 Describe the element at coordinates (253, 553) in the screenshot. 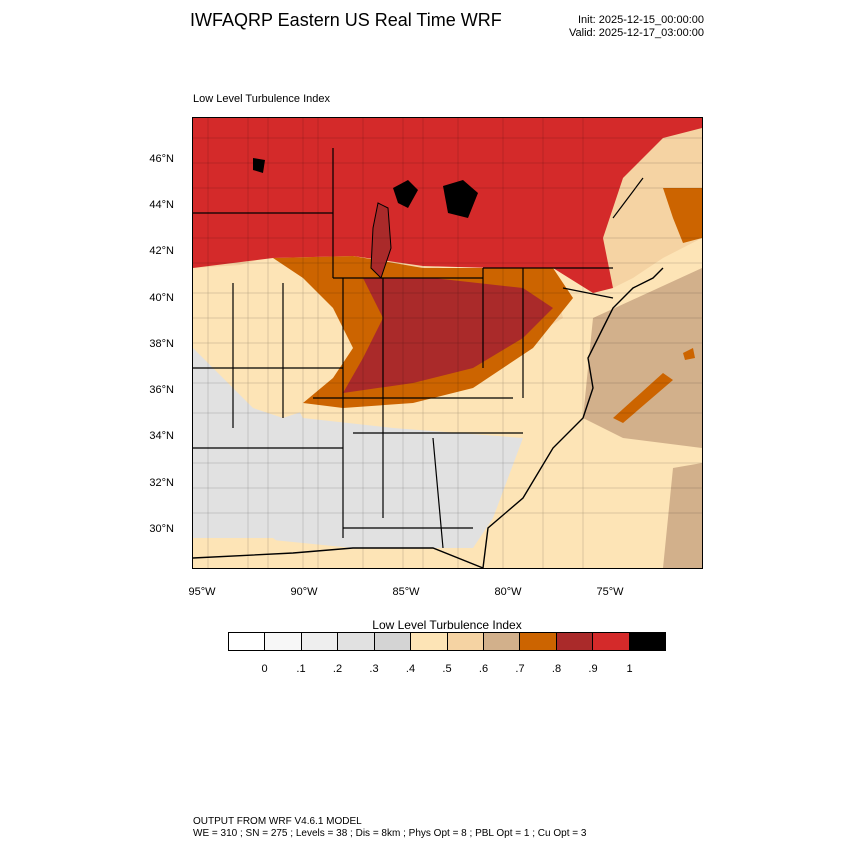

I see `gulf-tan` at that location.